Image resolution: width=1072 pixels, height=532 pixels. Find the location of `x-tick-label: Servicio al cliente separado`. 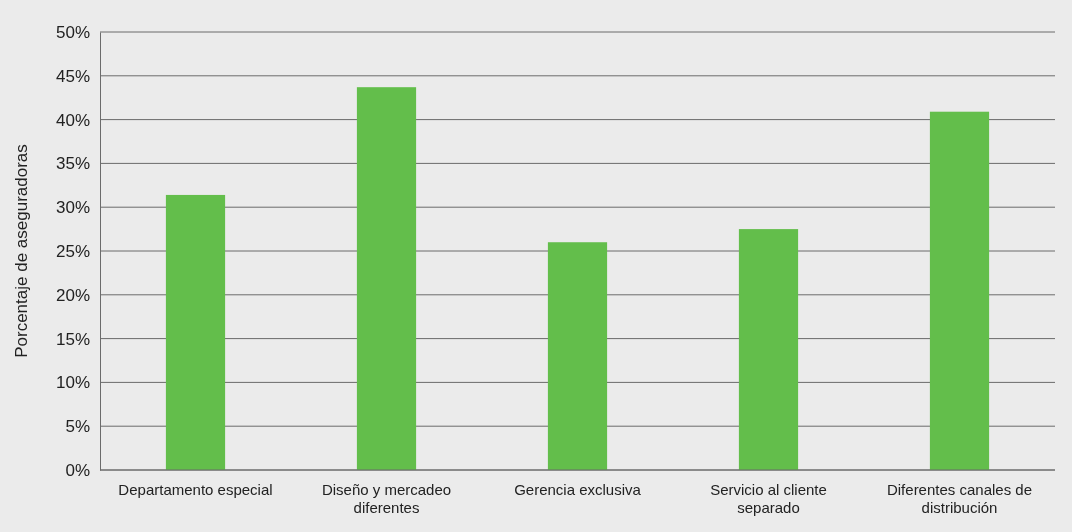

x-tick-label: Servicio al cliente separado is located at coordinates (768, 498).